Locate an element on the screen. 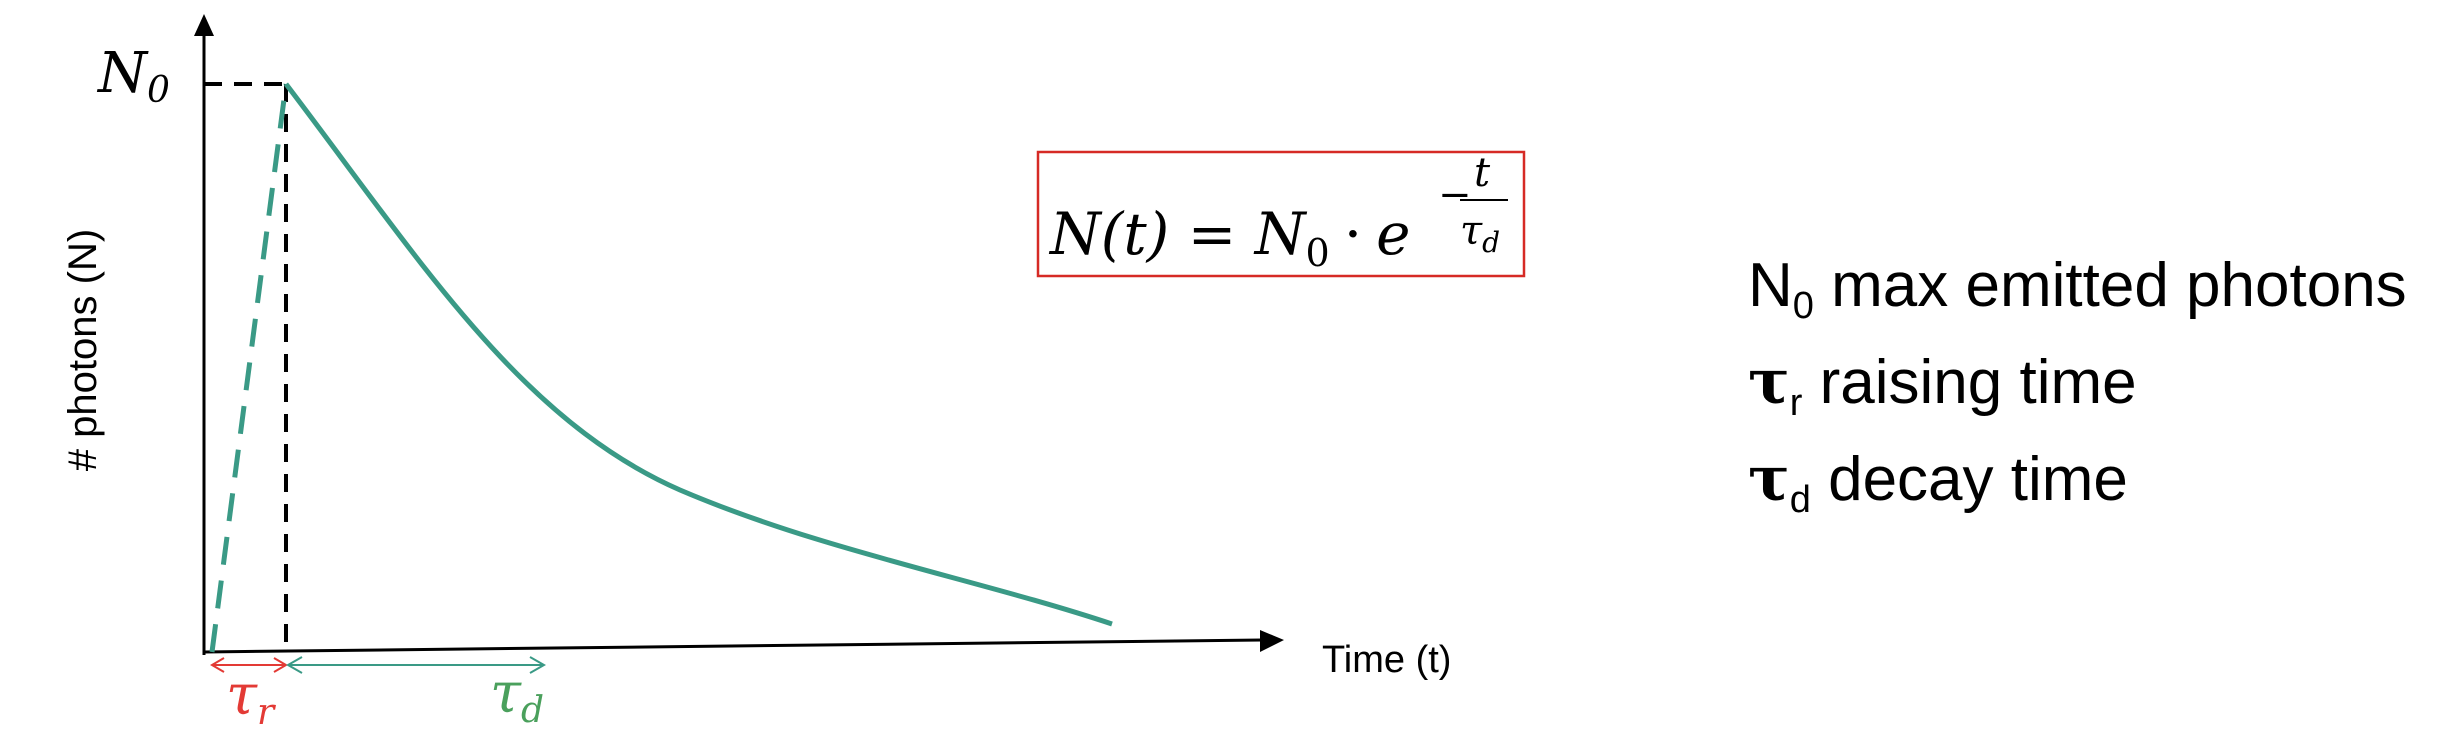 The width and height of the screenshot is (2458, 740). x-axis is located at coordinates (733, 646).